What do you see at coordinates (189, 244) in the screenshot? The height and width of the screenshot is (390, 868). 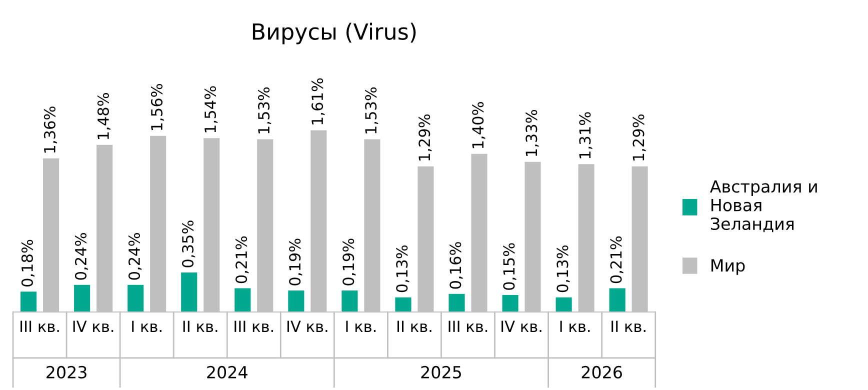 I see `data-label: 0,35%` at bounding box center [189, 244].